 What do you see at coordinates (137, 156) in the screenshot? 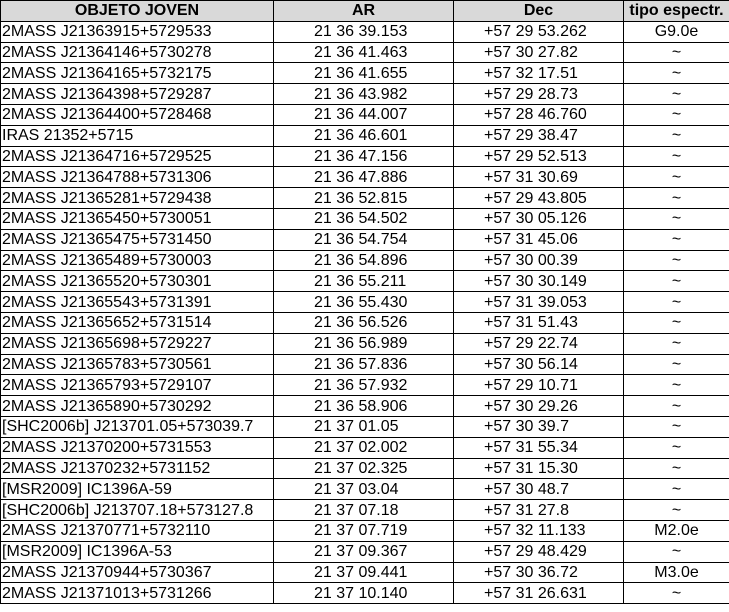
I see `object-name-cell: 2MASS J21364716+5729525` at bounding box center [137, 156].